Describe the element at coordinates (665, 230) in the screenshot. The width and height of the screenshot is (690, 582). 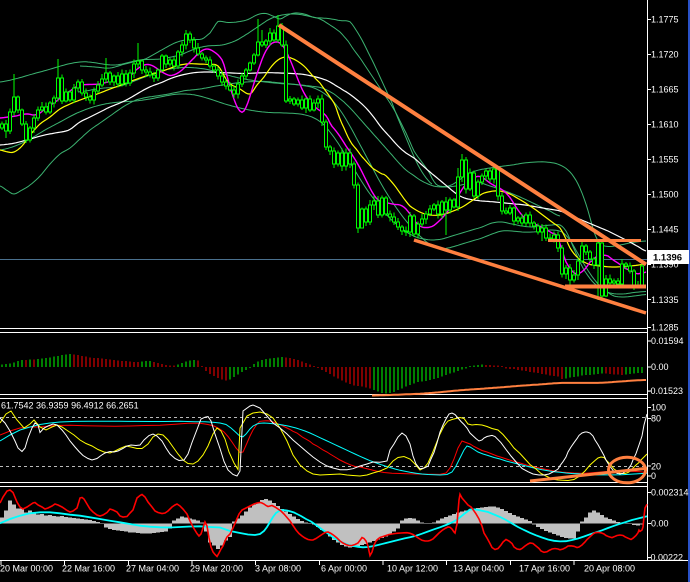
I see `svg-text: 1.1445` at that location.